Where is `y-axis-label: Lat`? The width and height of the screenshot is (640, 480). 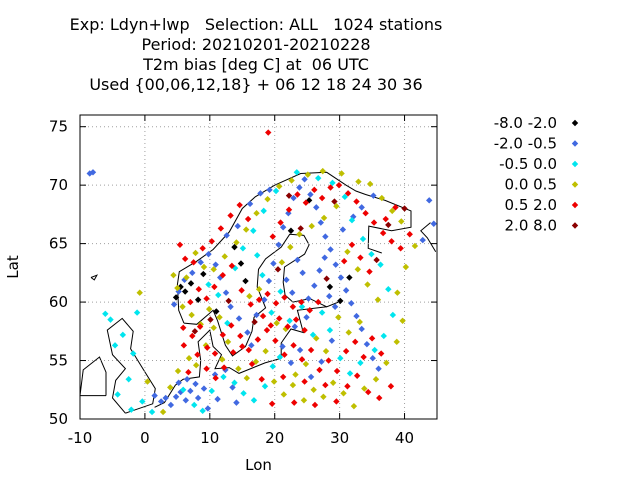 y-axis-label: Lat is located at coordinates (13, 267).